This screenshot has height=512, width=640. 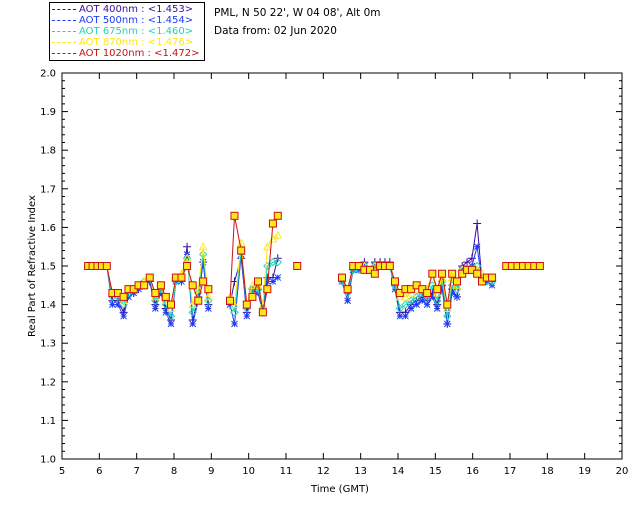 What do you see at coordinates (48, 74) in the screenshot?
I see `y-tick-label: 2.0` at bounding box center [48, 74].